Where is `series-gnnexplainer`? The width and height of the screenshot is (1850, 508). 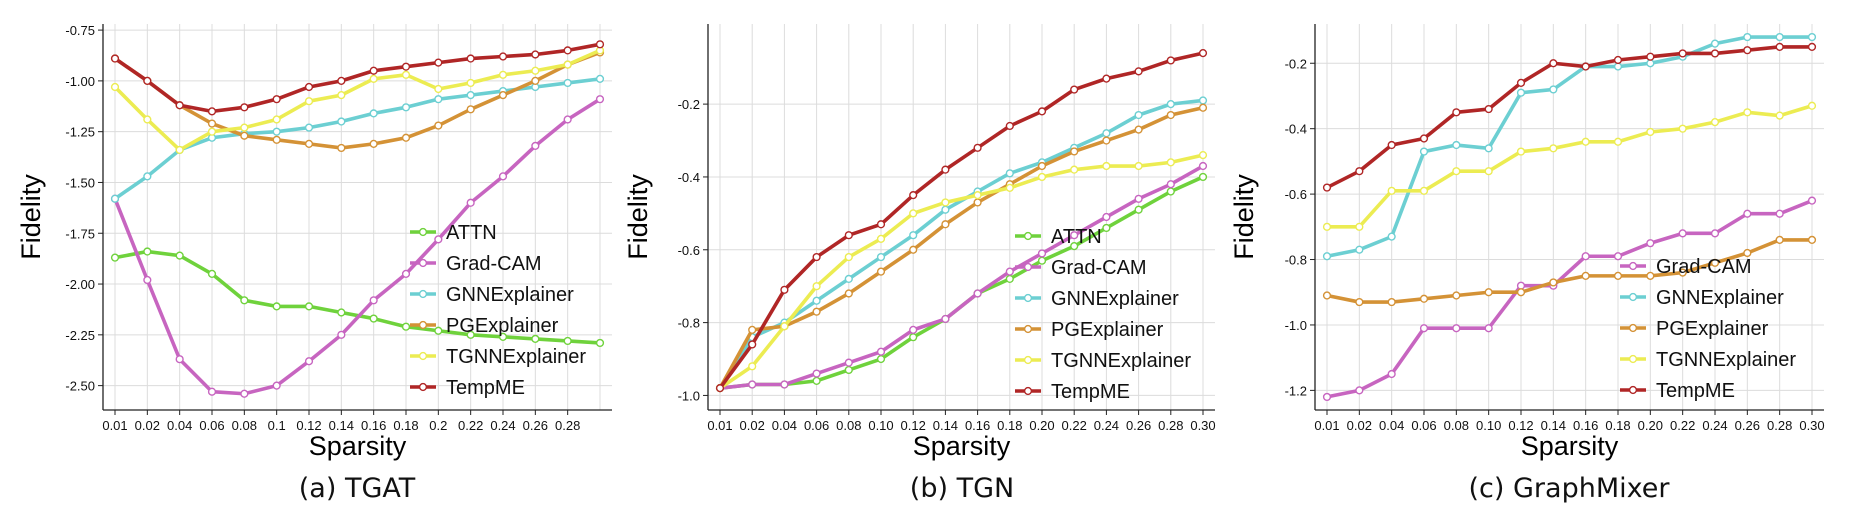 series-gnnexplainer is located at coordinates (357, 138).